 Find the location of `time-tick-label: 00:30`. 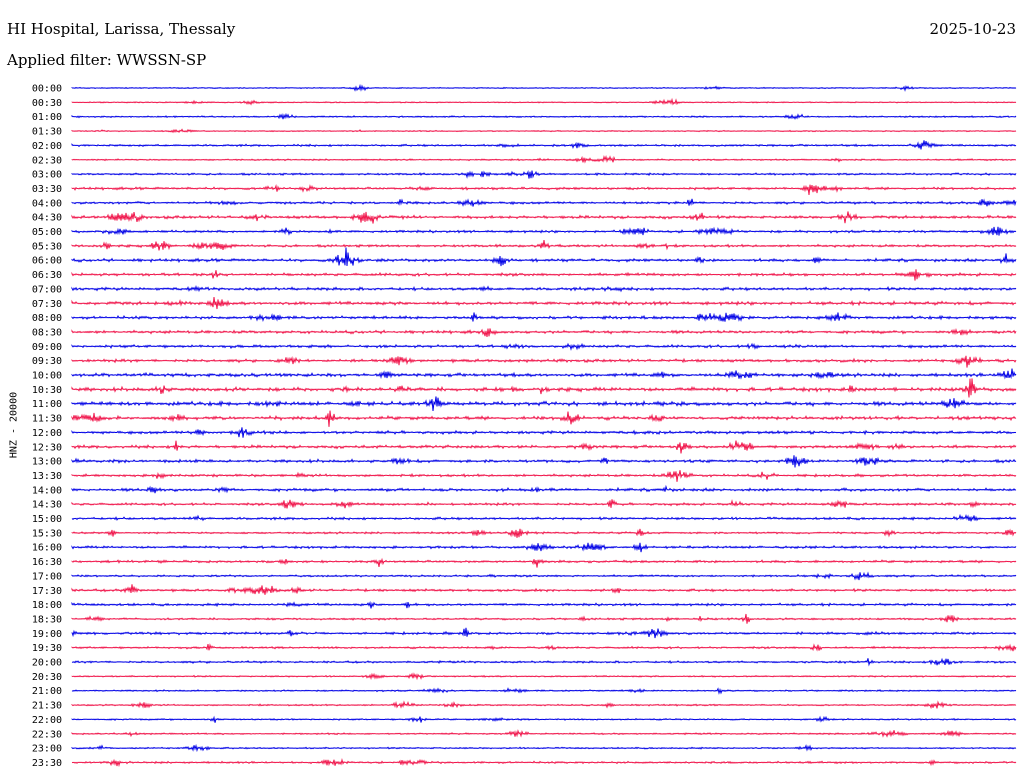

time-tick-label: 00:30 is located at coordinates (47, 103).